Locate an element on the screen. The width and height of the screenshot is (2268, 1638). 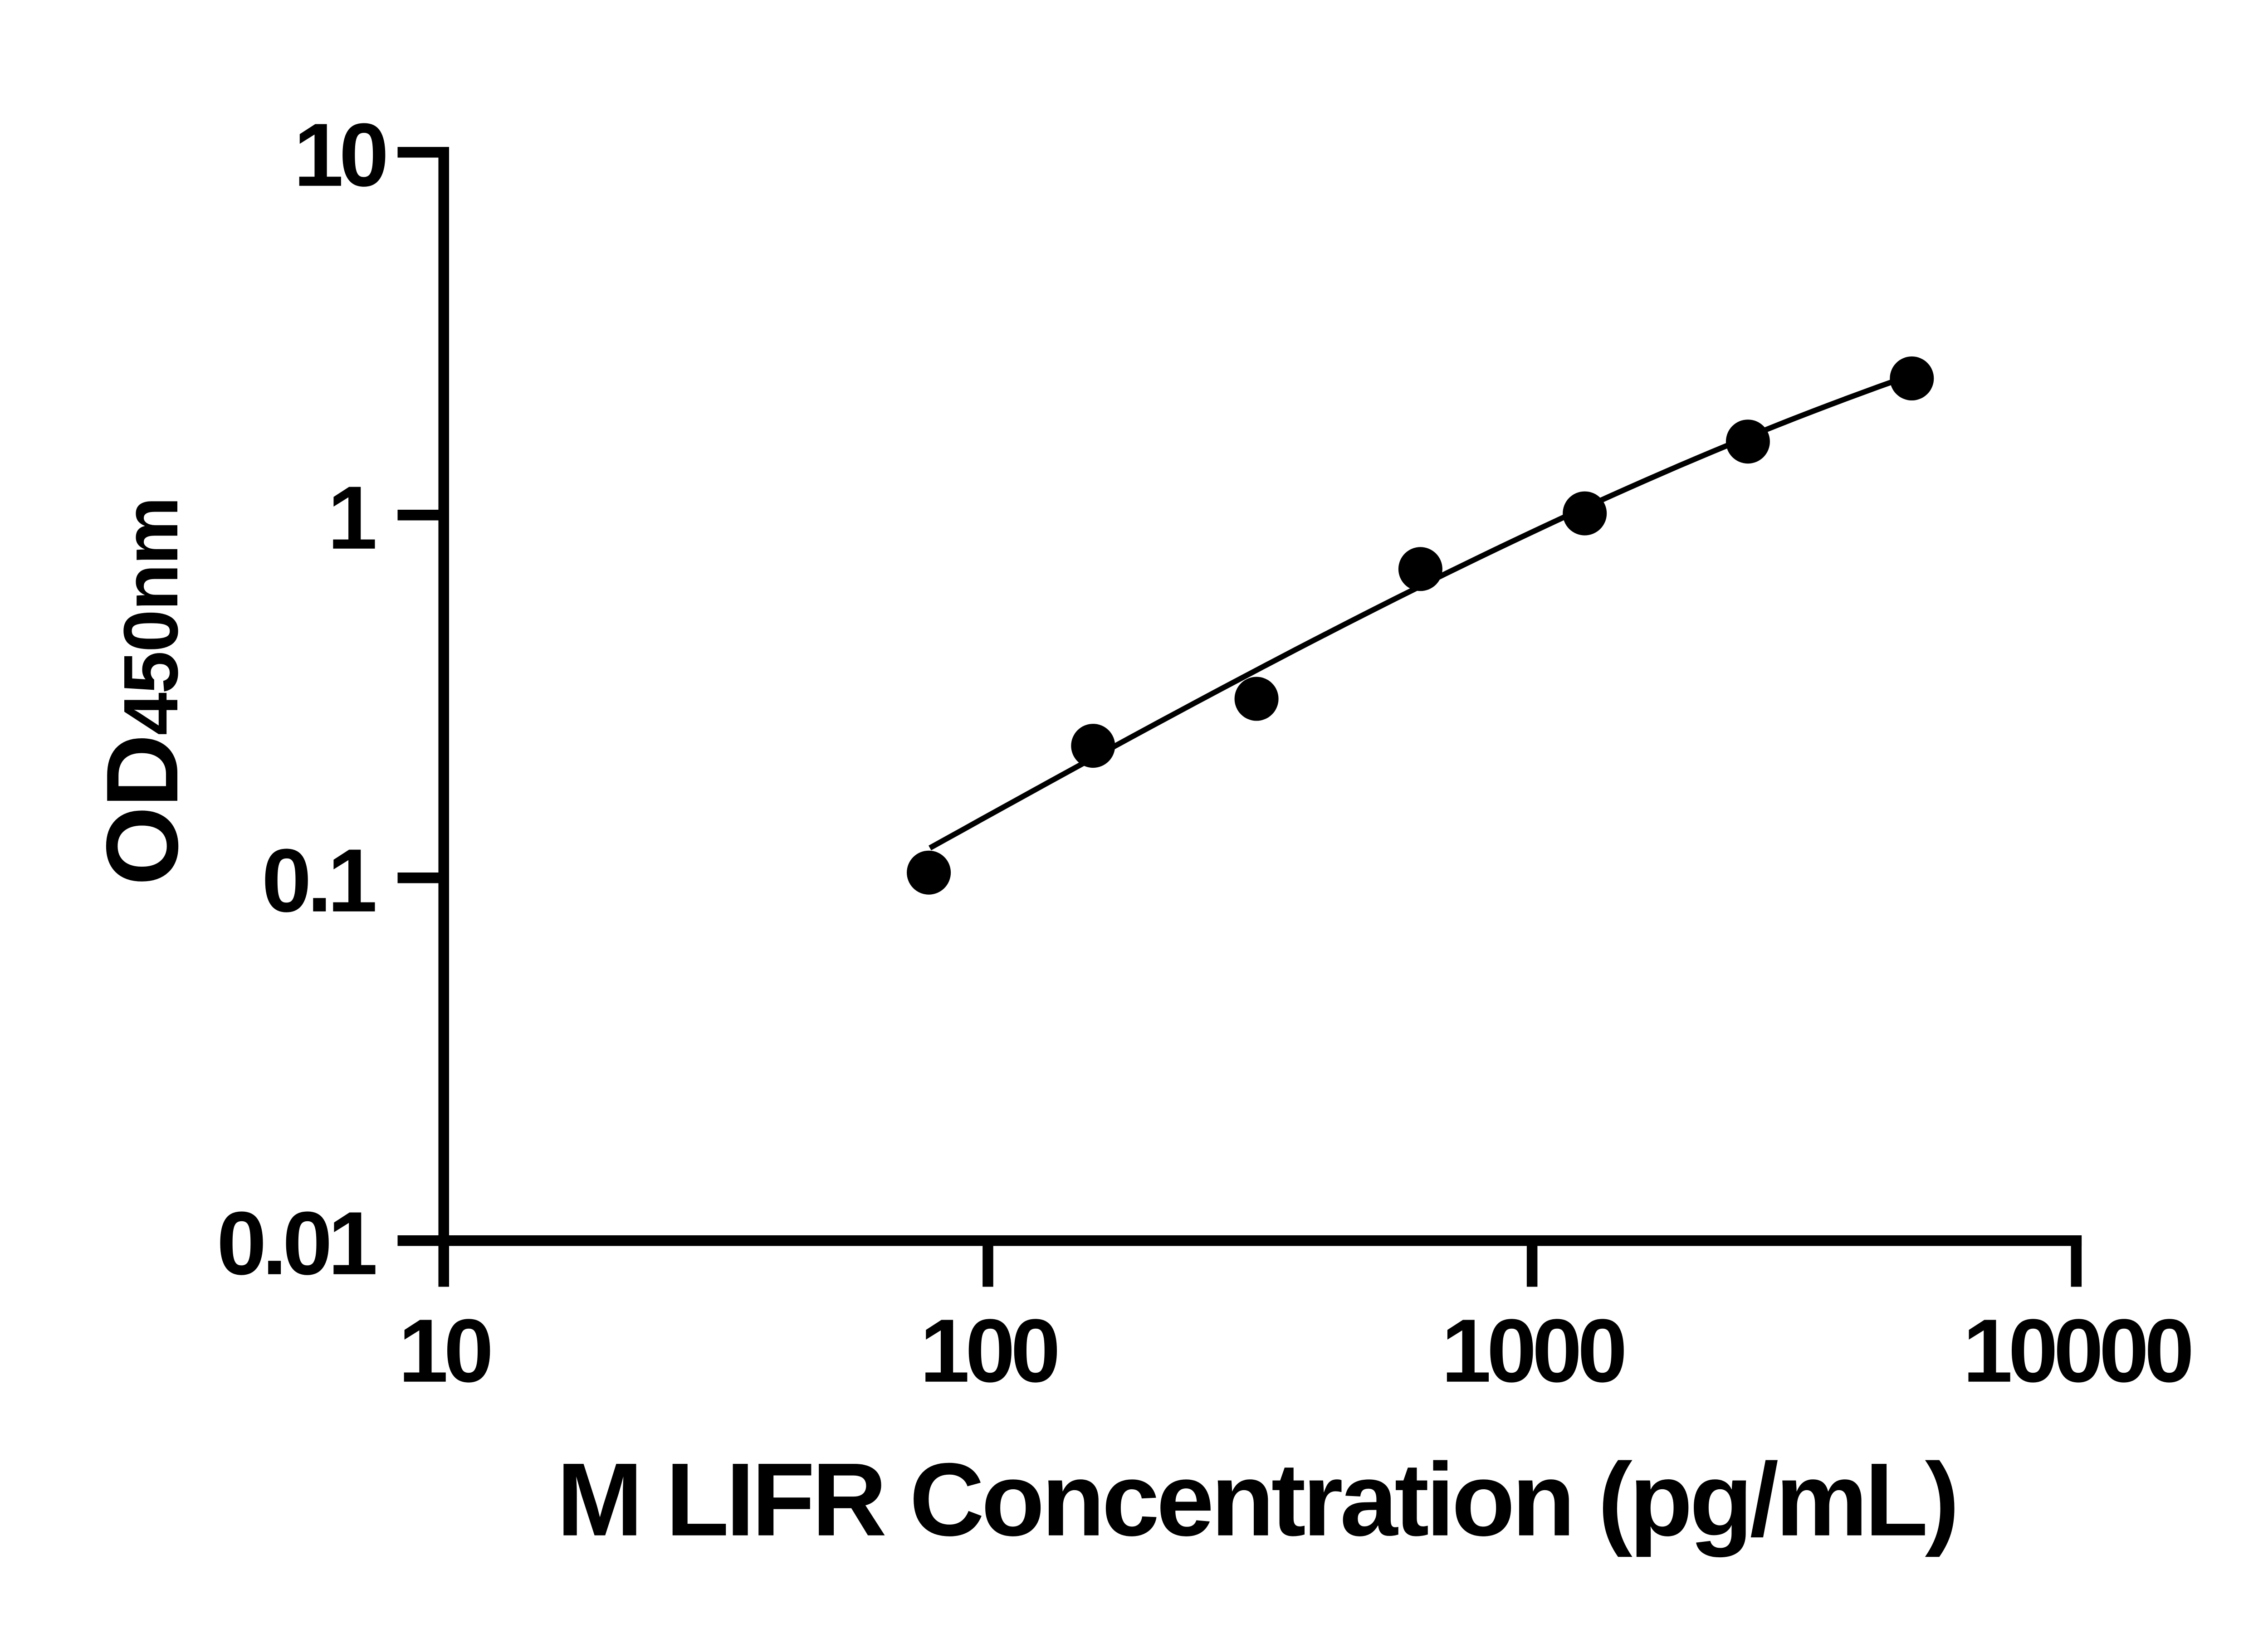
svg-text: OD450nm is located at coordinates (142, 692).